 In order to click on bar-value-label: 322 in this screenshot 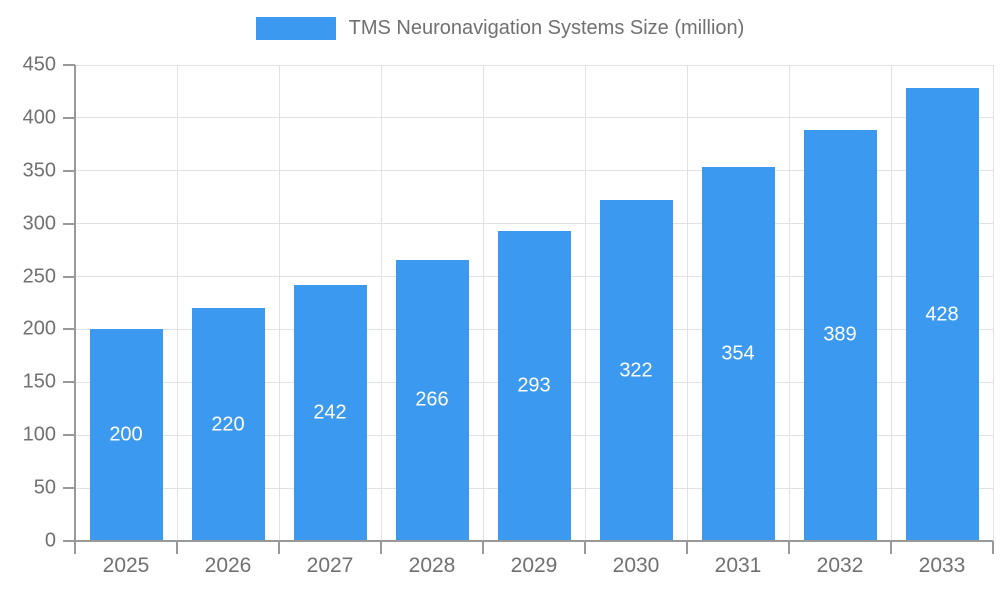, I will do `click(636, 370)`.